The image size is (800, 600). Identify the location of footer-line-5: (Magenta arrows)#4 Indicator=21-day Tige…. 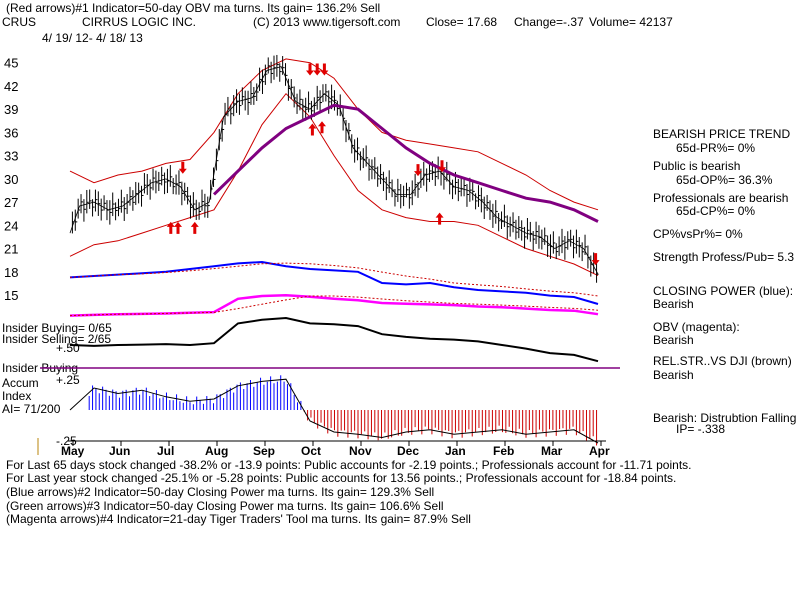
(238, 519).